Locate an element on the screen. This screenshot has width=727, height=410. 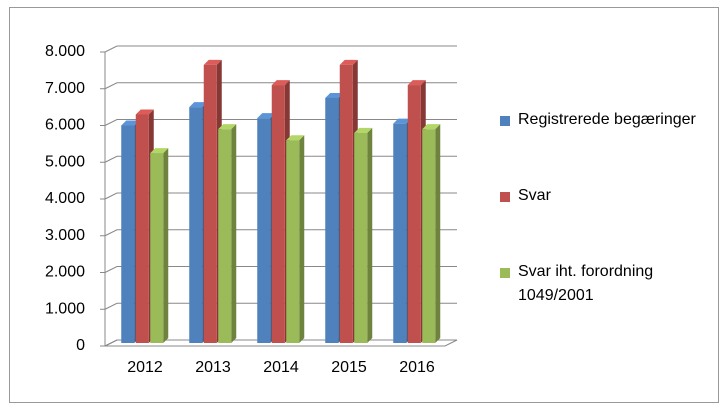
y-tick-label: 7.000 is located at coordinates (65, 88).